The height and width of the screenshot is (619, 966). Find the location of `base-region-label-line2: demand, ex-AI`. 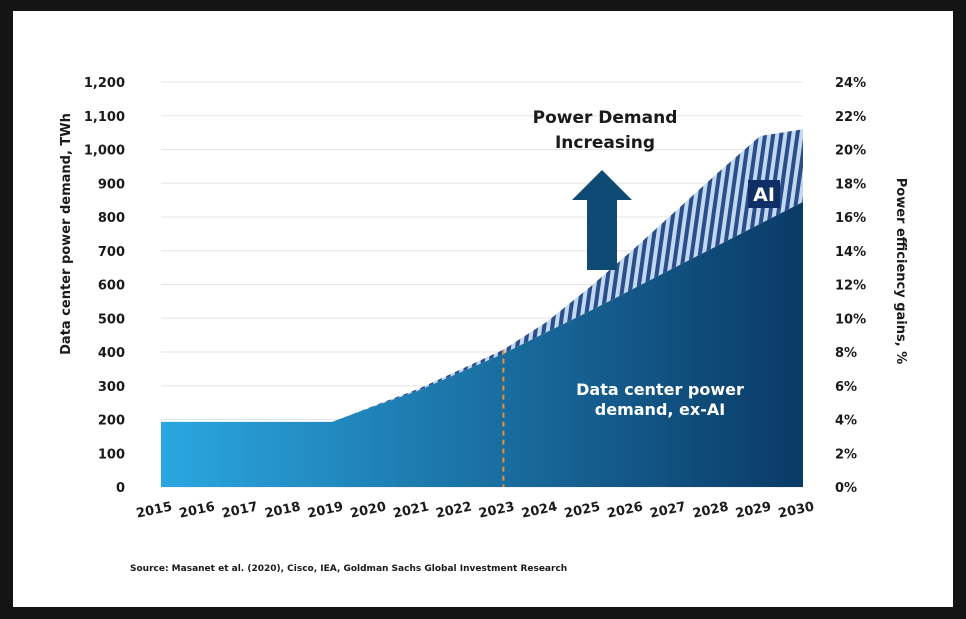

base-region-label-line2: demand, ex-AI is located at coordinates (660, 409).